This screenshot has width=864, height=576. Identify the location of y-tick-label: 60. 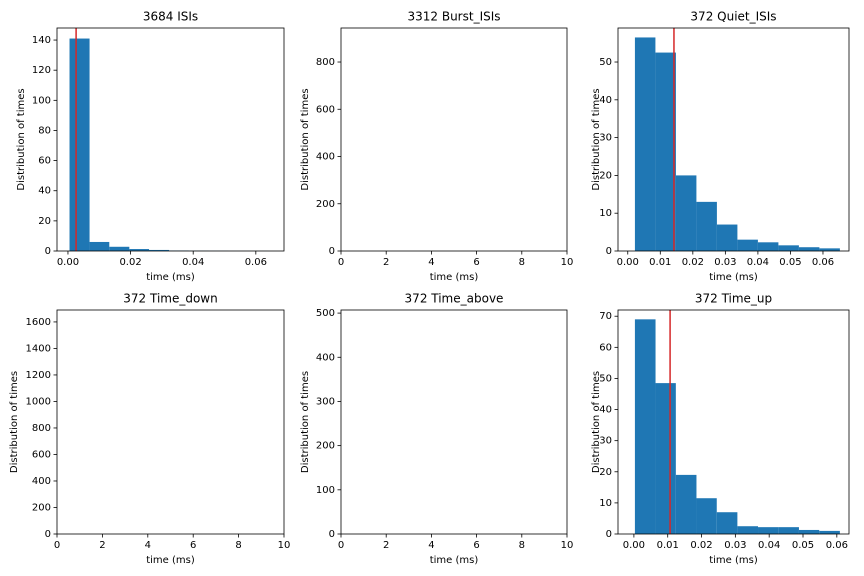
(605, 347).